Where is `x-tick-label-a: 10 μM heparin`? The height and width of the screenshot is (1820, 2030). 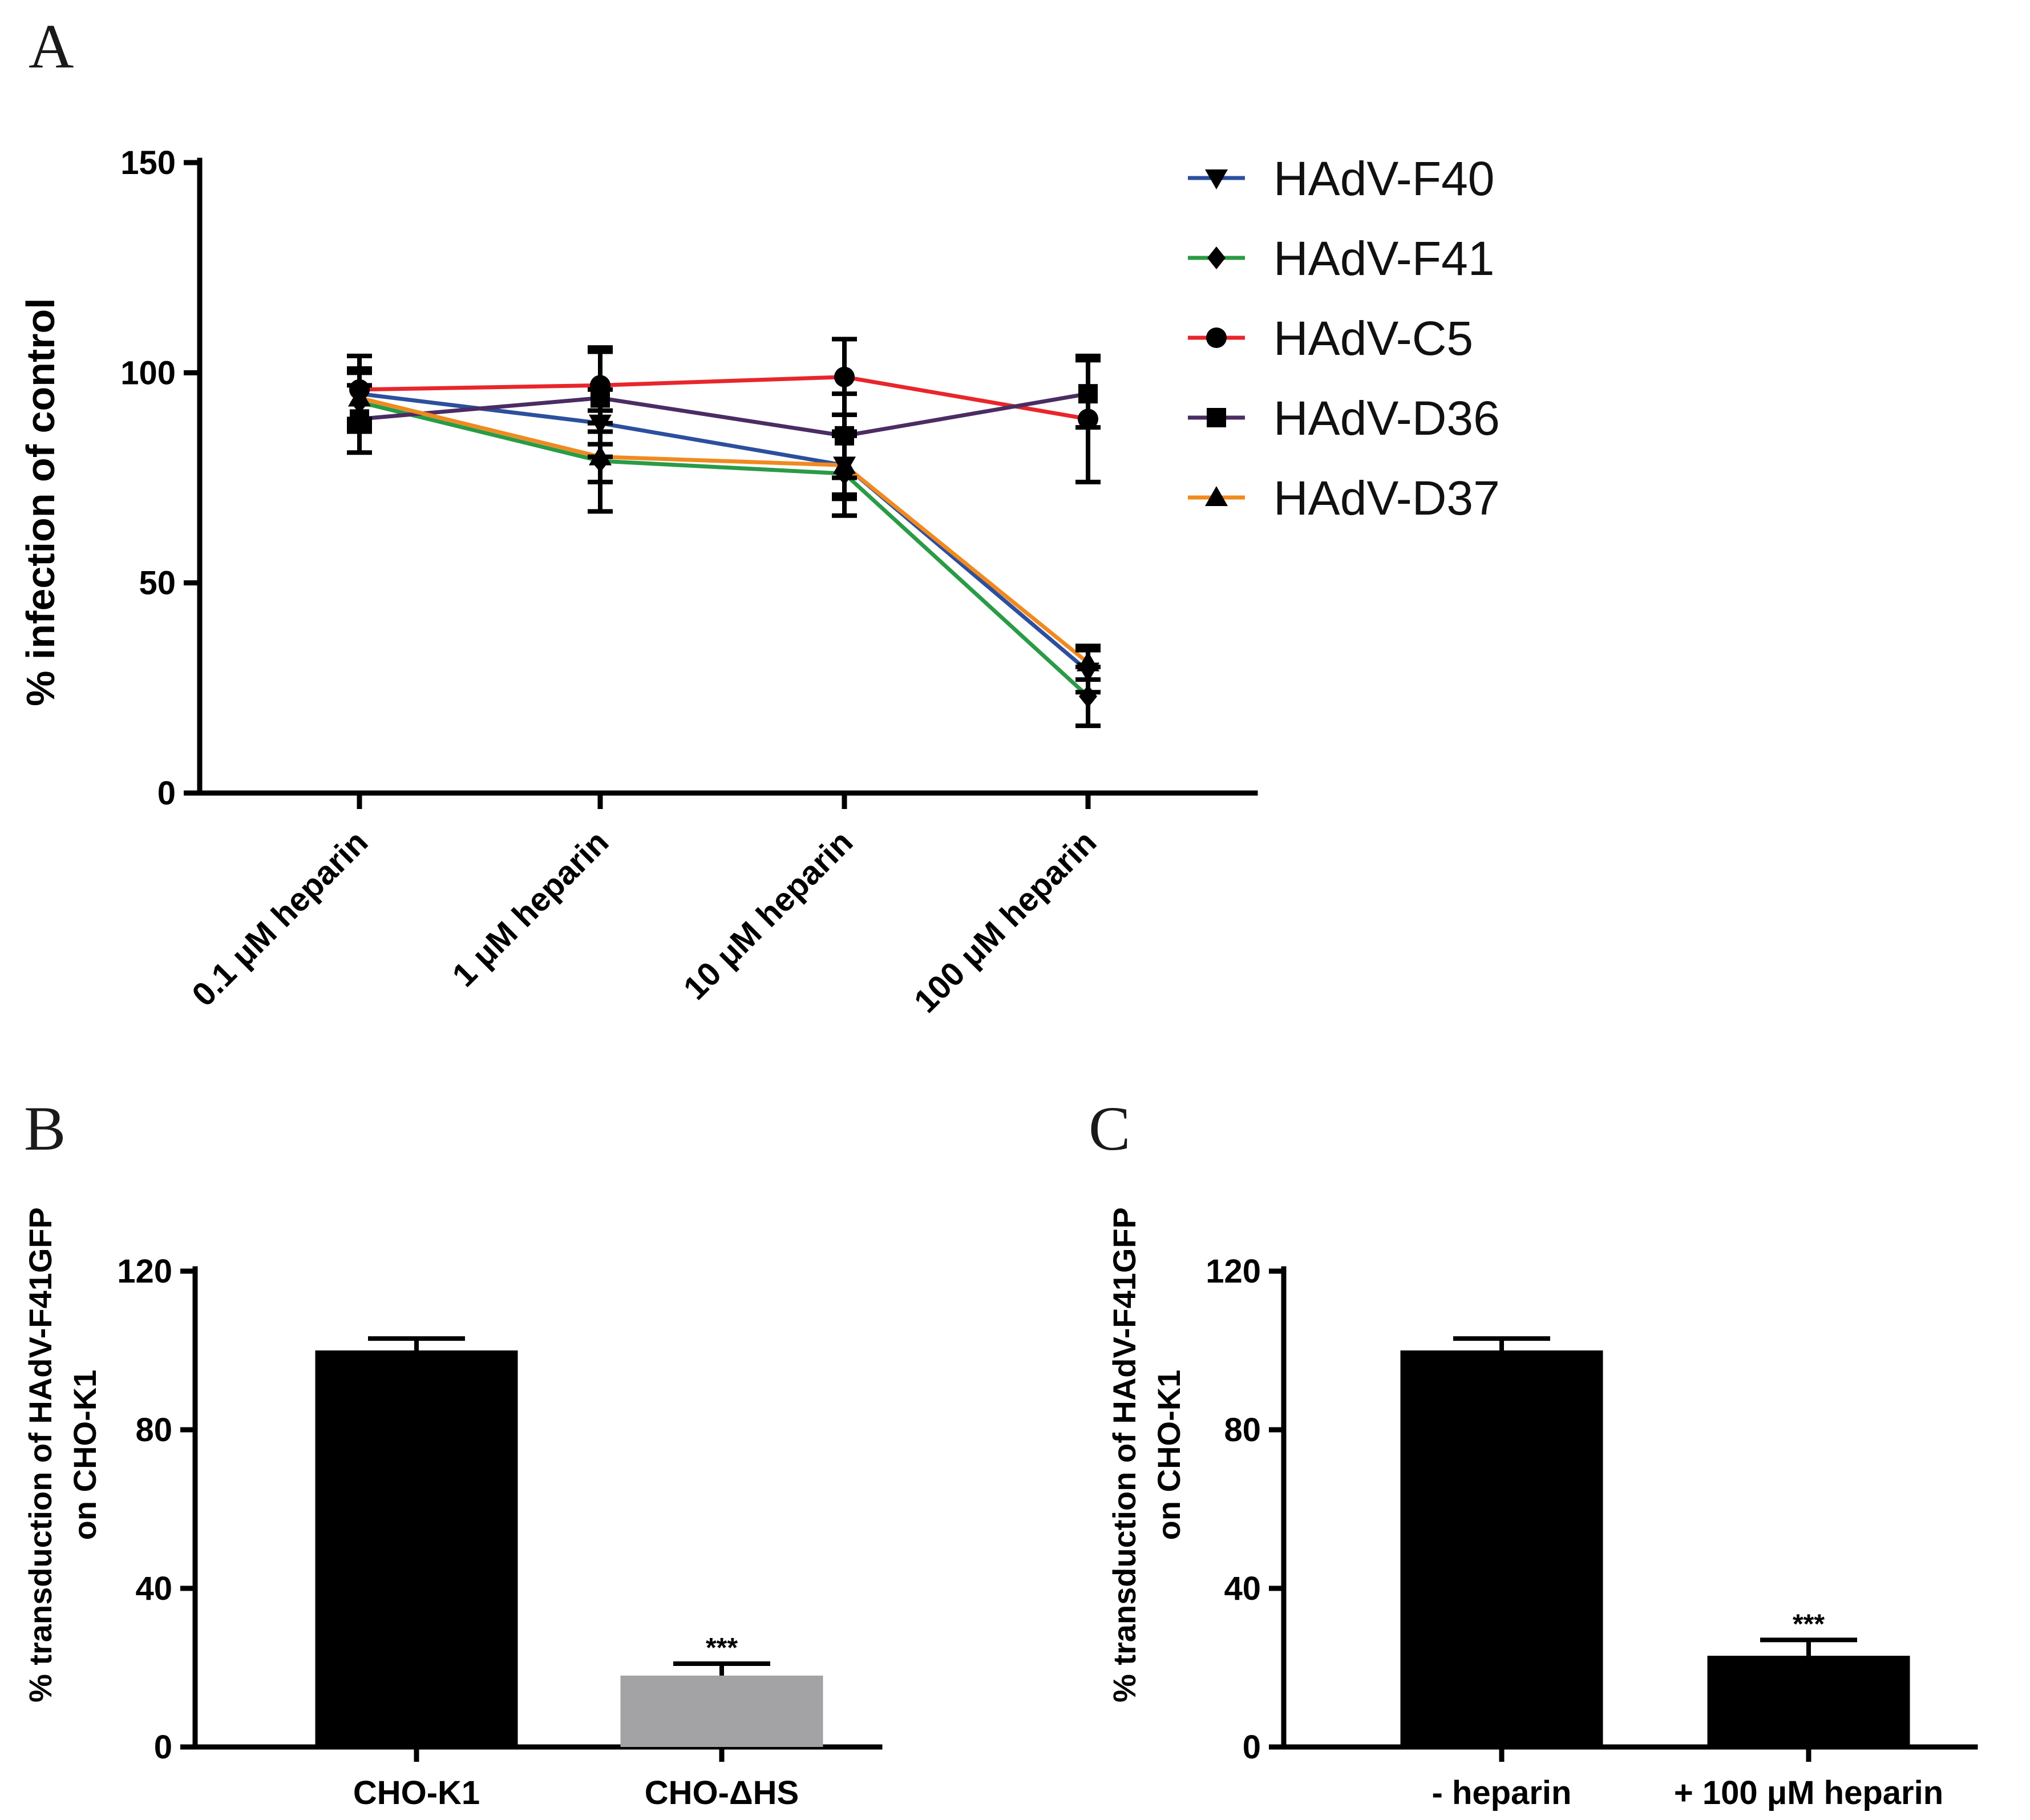
x-tick-label-a: 10 μM heparin is located at coordinates (768, 915).